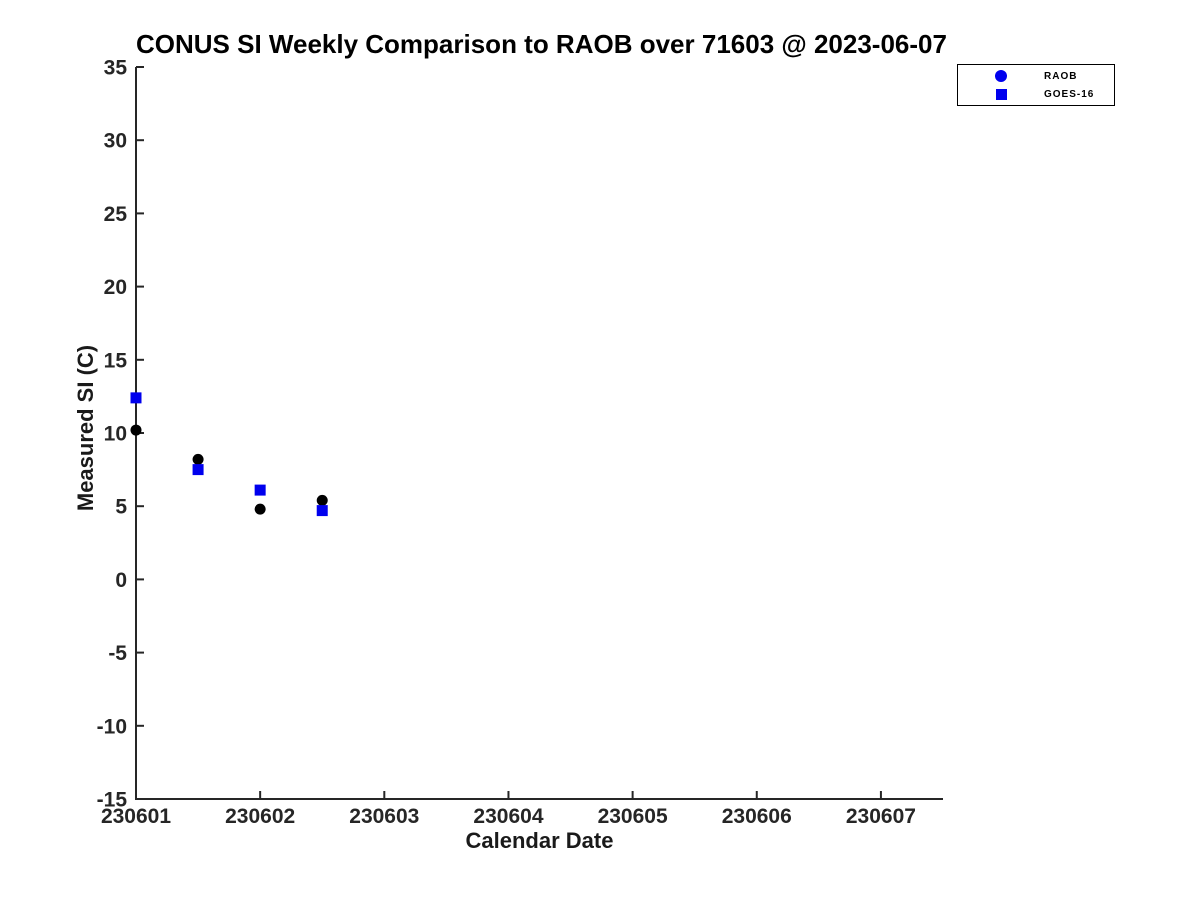  I want to click on x-axis-label: Calendar Date, so click(539, 840).